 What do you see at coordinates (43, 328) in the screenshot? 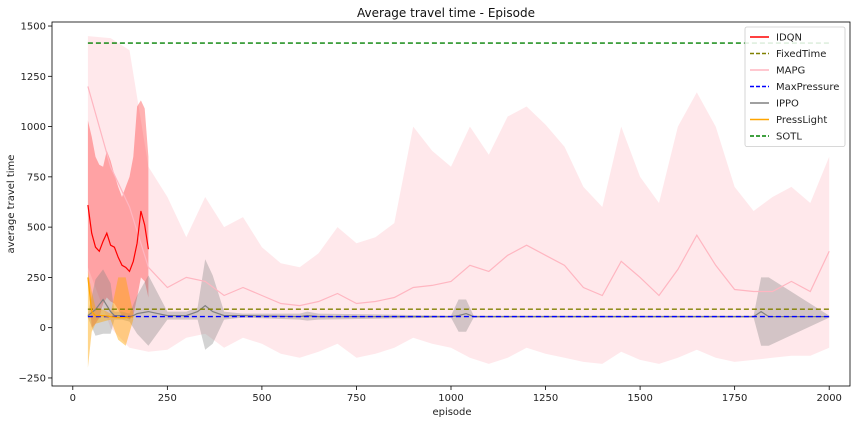
I see `y-tick-label: 0` at bounding box center [43, 328].